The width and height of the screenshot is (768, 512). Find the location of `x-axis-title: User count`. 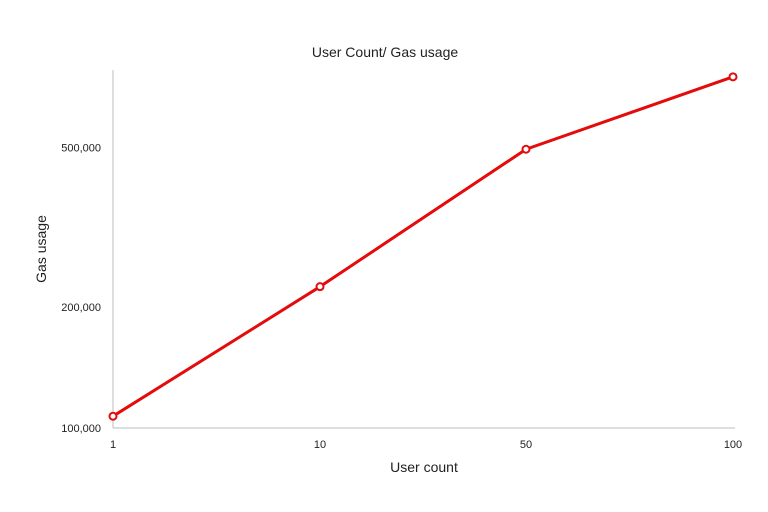

x-axis-title: User count is located at coordinates (424, 467).